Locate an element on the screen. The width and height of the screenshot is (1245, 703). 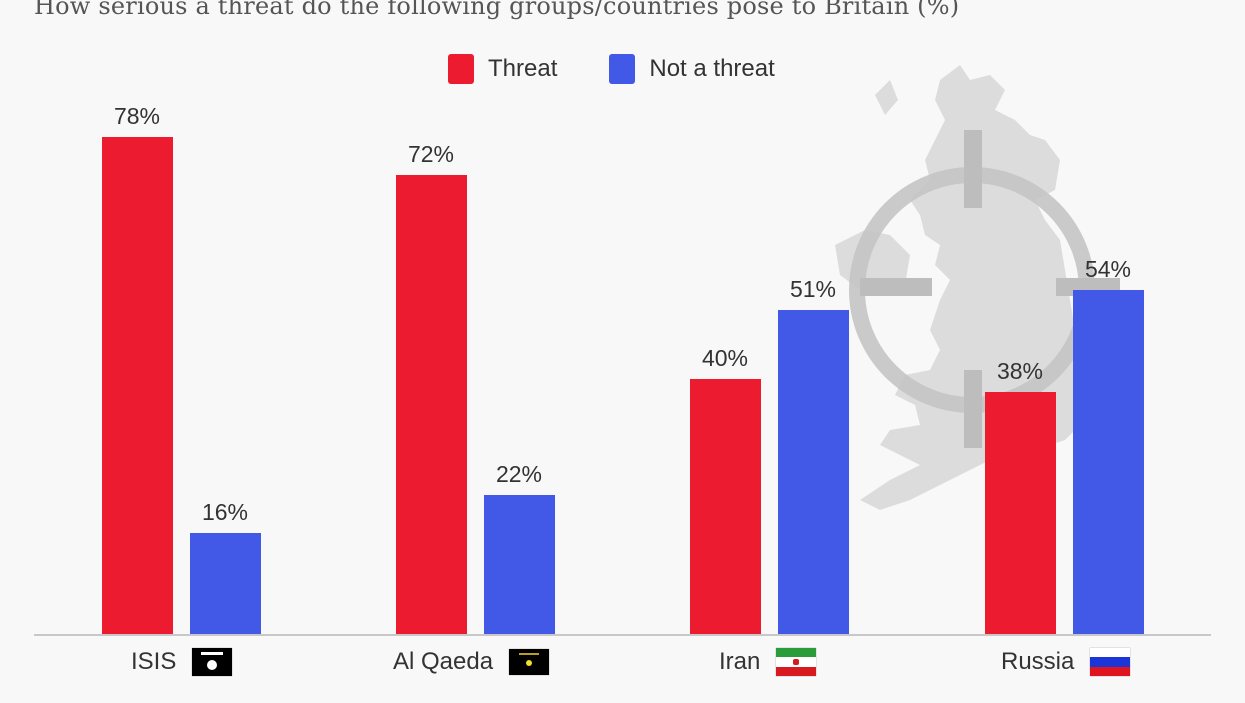
bar-russia-not-threat is located at coordinates (1108, 462).